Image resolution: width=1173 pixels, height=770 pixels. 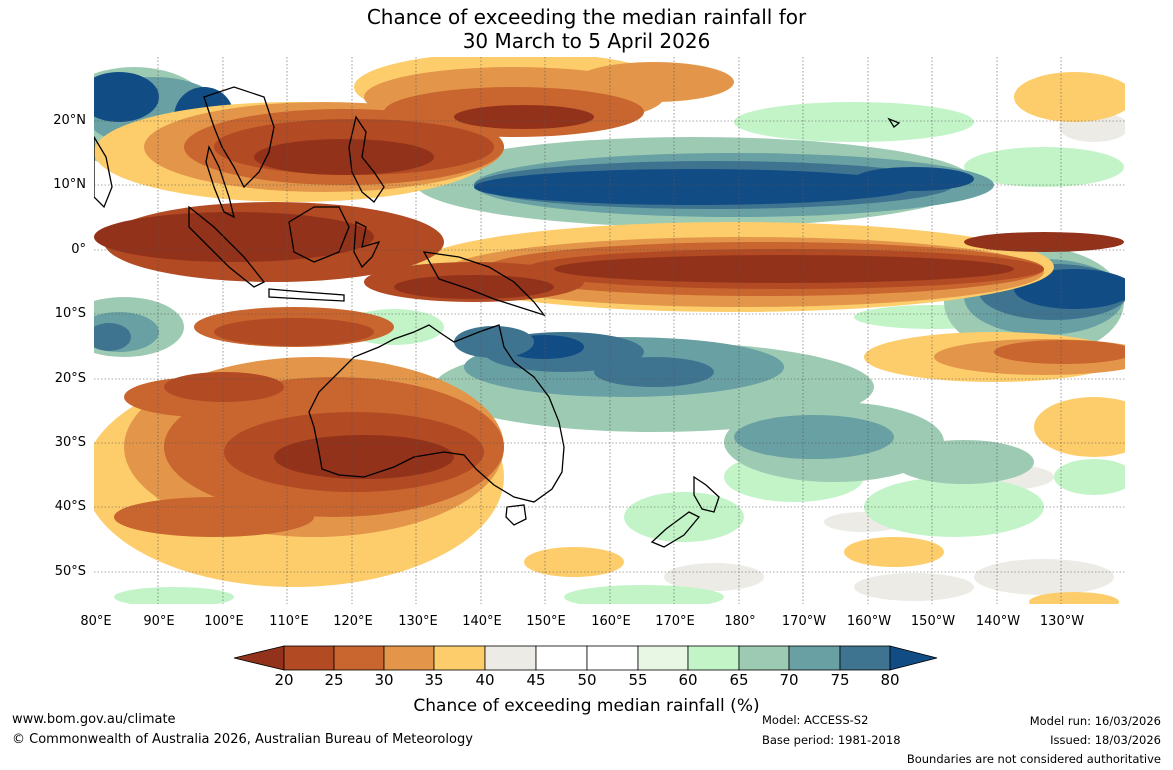 What do you see at coordinates (840, 680) in the screenshot?
I see `colorbar-tick-75: 75` at bounding box center [840, 680].